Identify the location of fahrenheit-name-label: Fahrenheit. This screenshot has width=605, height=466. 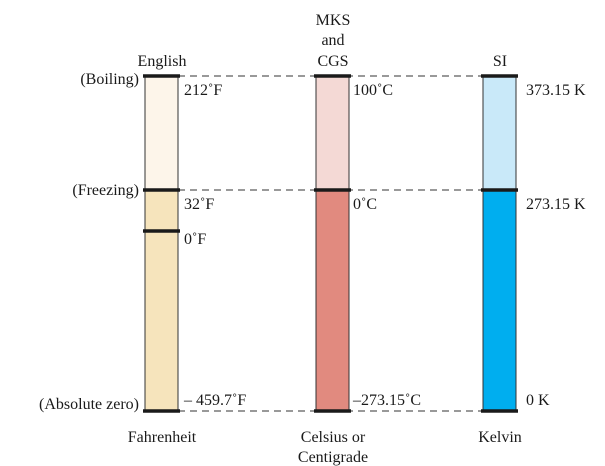
(162, 437).